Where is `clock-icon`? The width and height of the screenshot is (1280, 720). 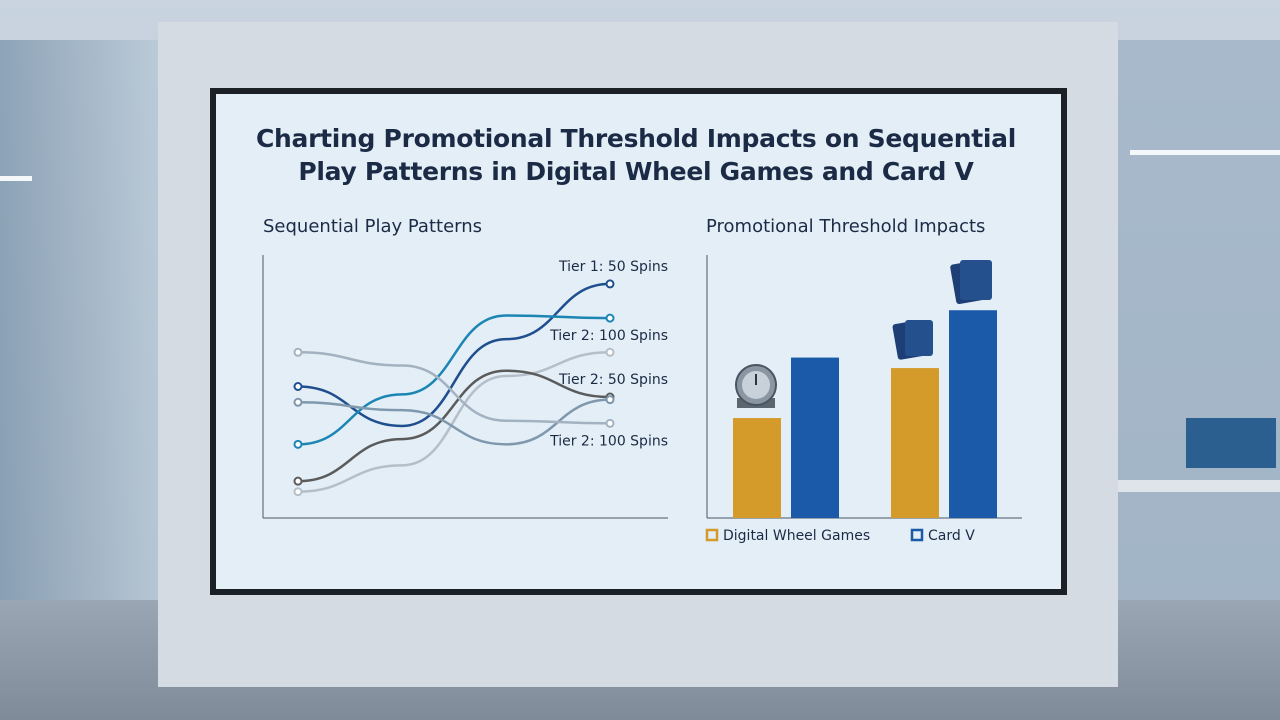 clock-icon is located at coordinates (756, 386).